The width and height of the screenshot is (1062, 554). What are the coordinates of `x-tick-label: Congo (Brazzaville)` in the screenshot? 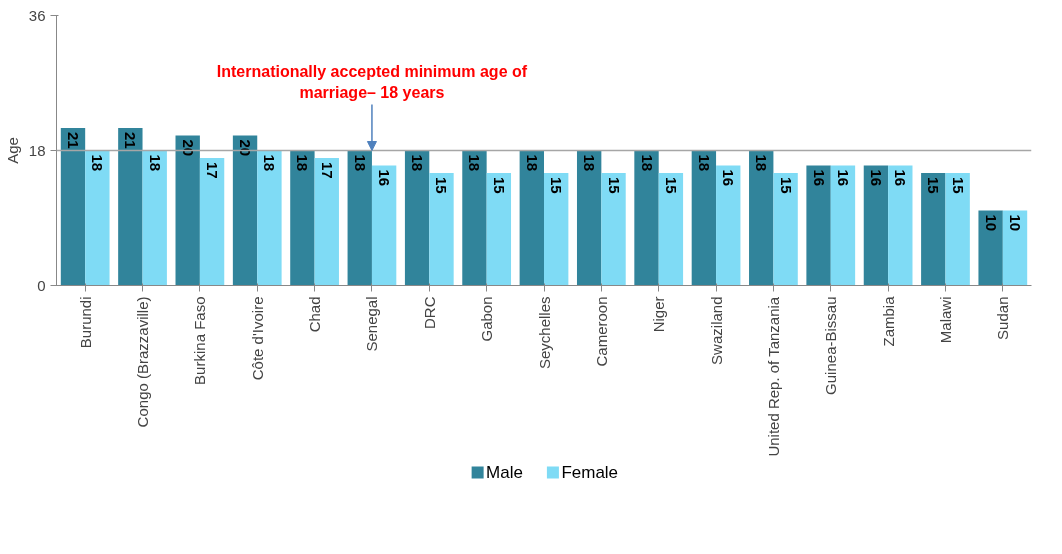 It's located at (143, 362).